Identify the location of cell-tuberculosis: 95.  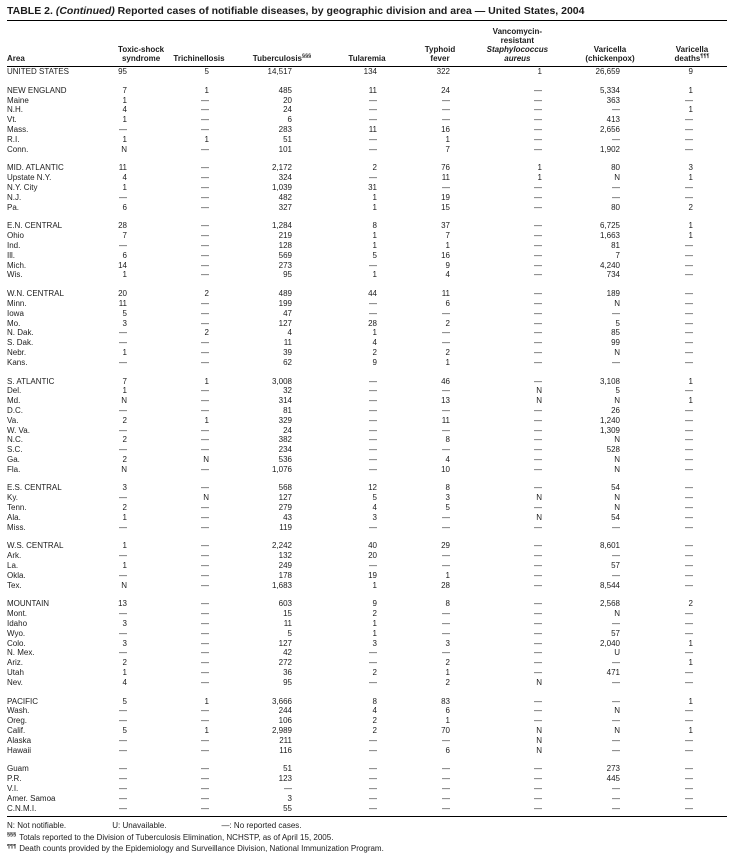
(287, 682).